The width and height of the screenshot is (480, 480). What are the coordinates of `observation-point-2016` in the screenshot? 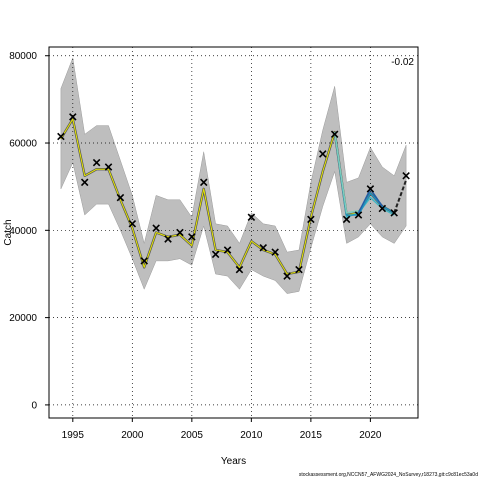 It's located at (323, 154).